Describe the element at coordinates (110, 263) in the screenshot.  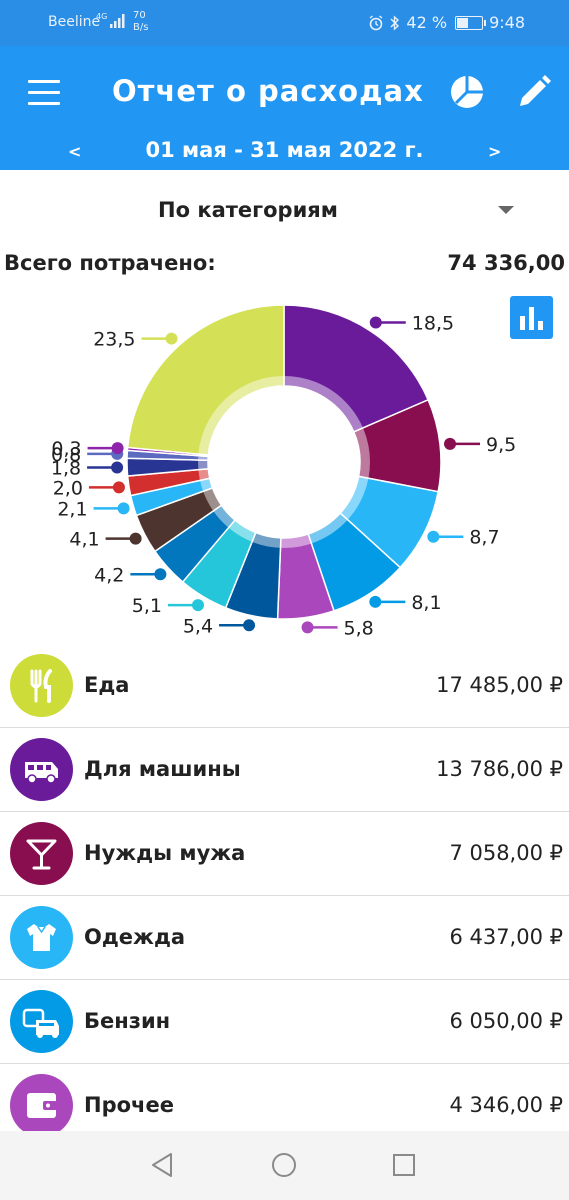
I see `total-spent-label: Всего потрачено:` at that location.